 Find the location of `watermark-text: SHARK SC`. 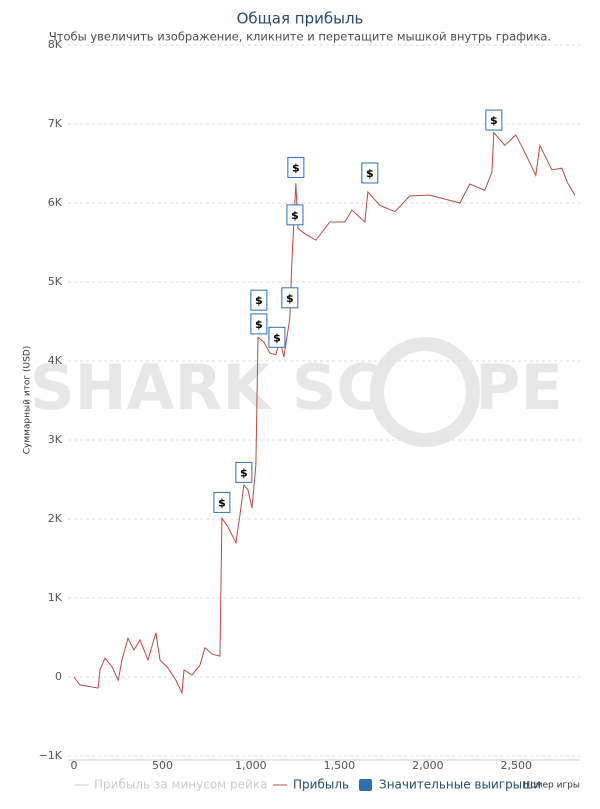

watermark-text: SHARK SC is located at coordinates (206, 387).